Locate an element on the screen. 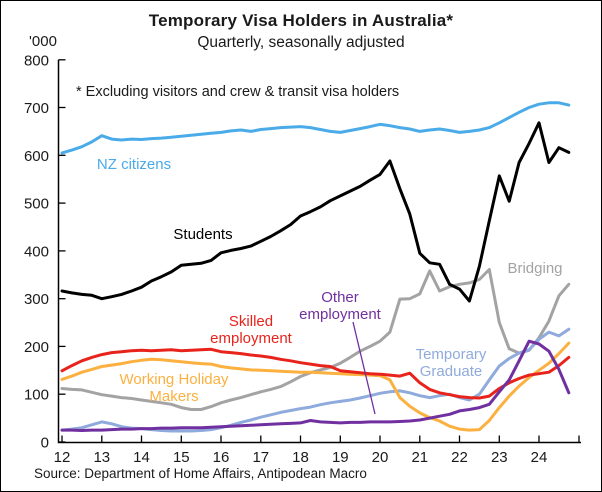  y-tick-label: 600 is located at coordinates (36, 156).